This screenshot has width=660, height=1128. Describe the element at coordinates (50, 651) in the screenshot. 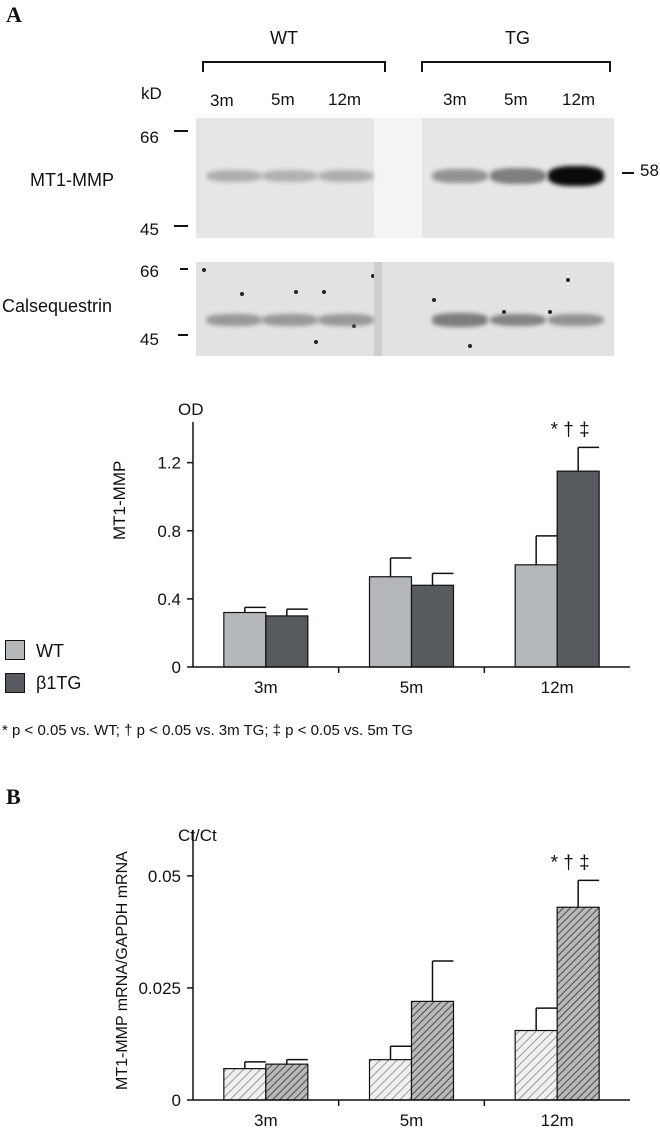

I see `legend-label-wt: WT` at that location.